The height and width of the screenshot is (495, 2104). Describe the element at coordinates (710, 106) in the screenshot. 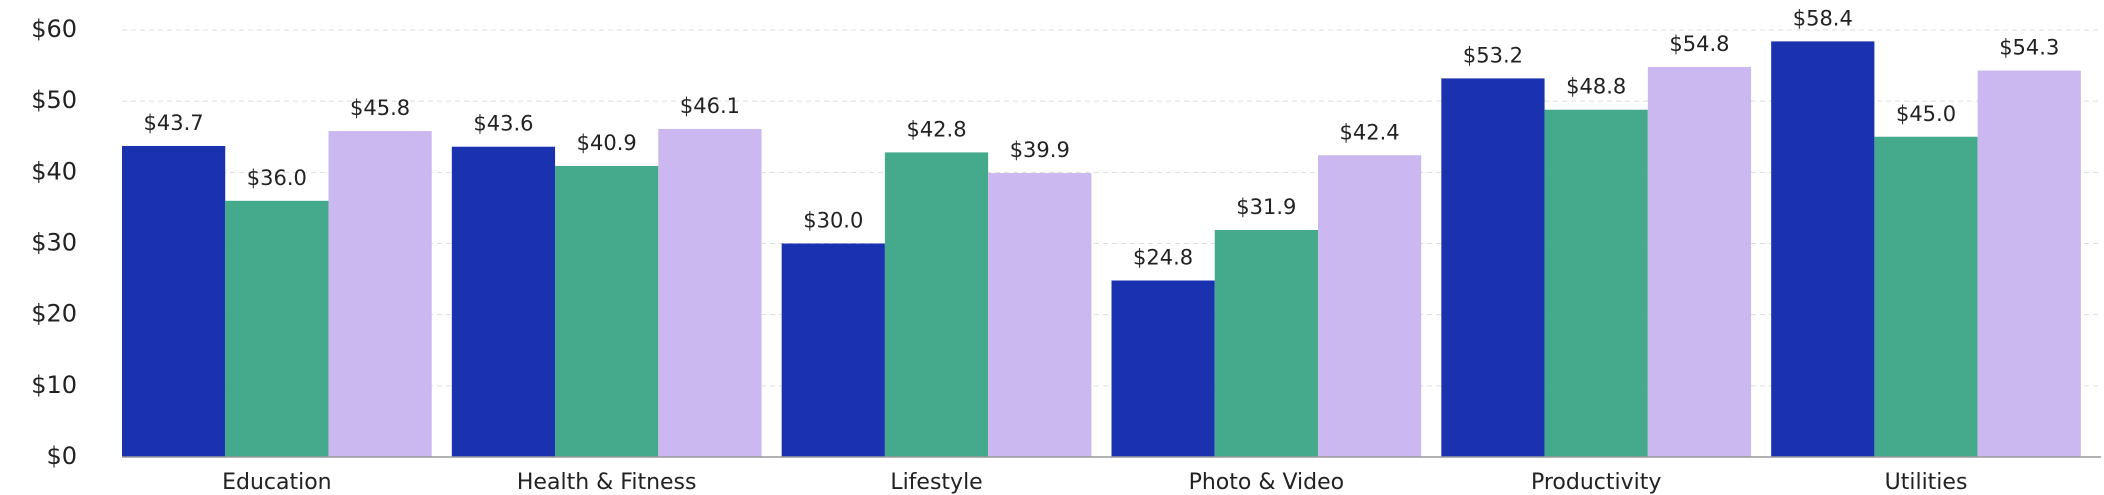

I see `value-label: $46.1` at that location.